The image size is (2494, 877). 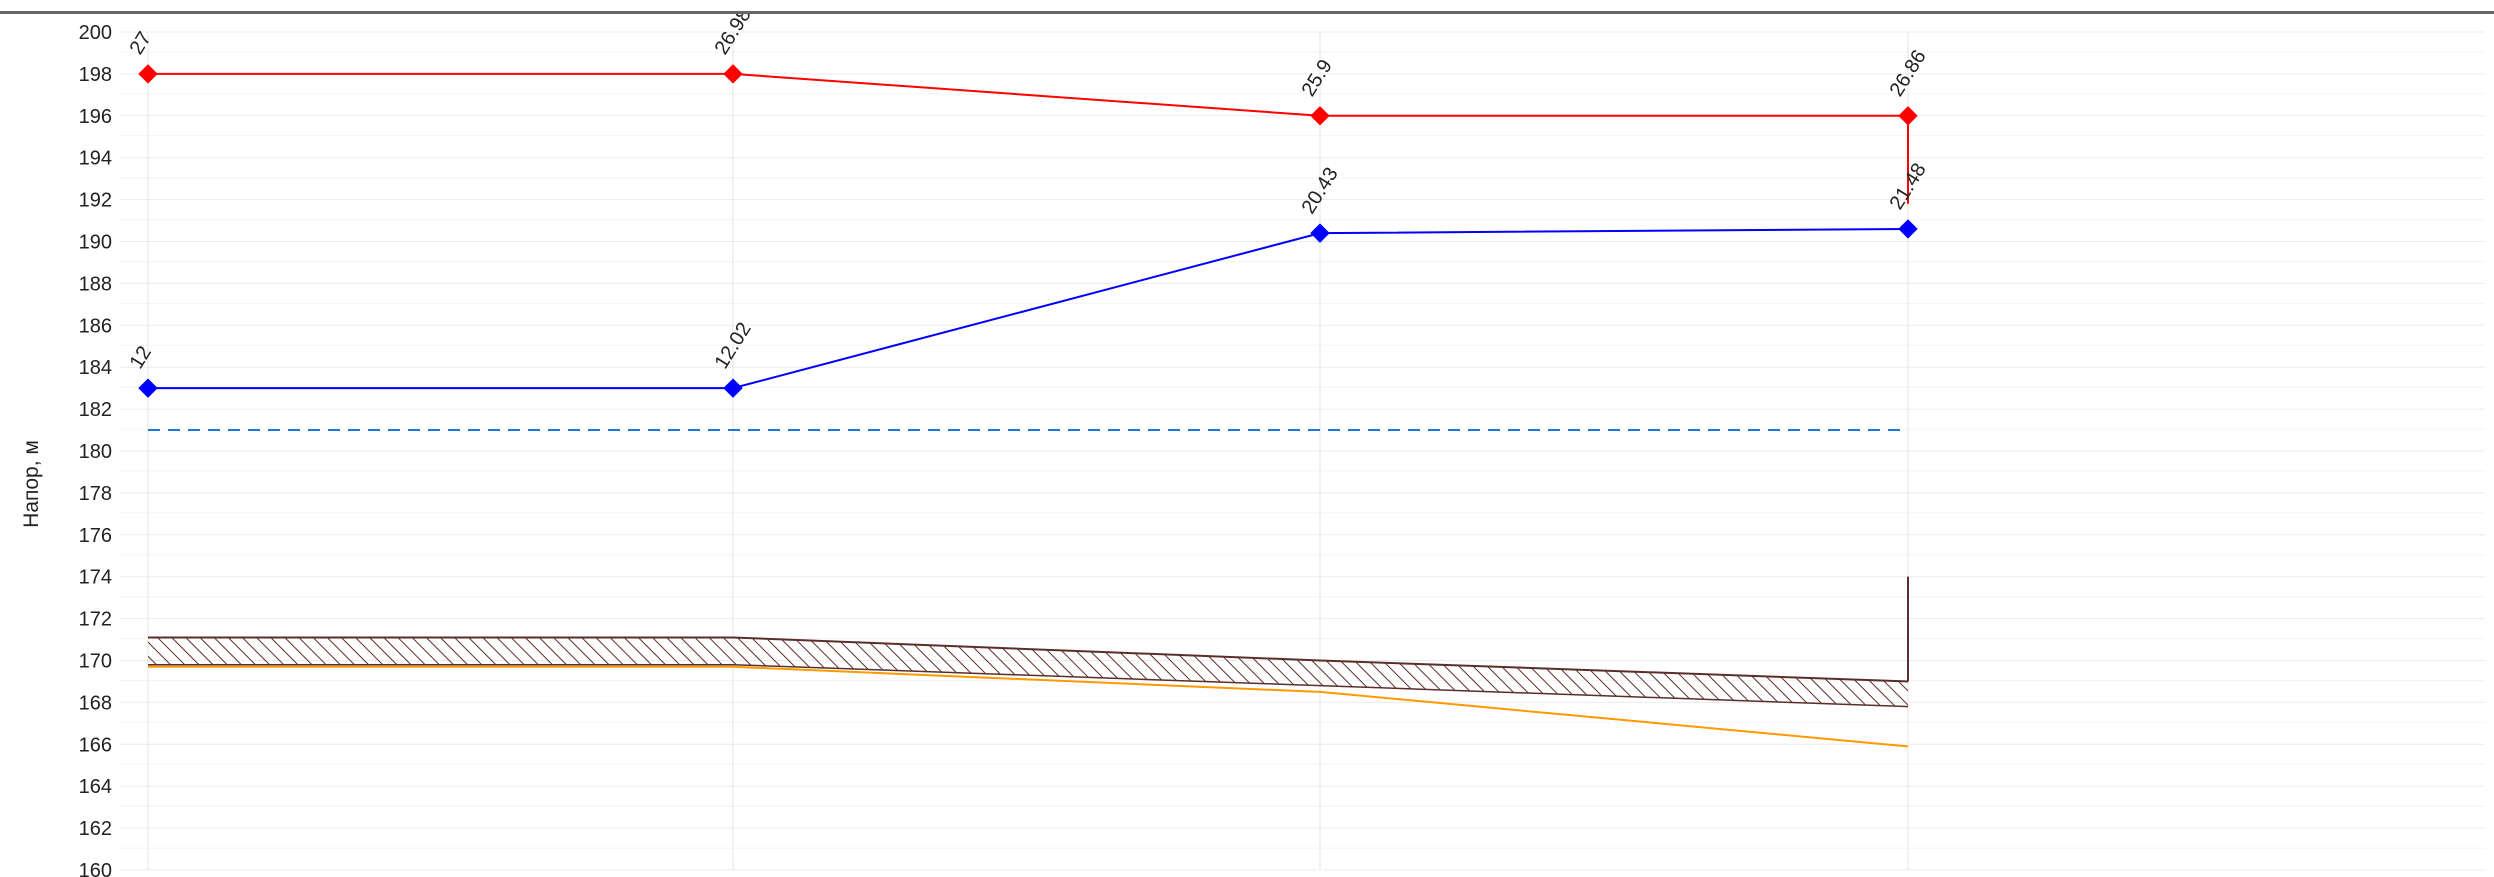 What do you see at coordinates (95, 494) in the screenshot?
I see `y-tick-178: 178` at bounding box center [95, 494].